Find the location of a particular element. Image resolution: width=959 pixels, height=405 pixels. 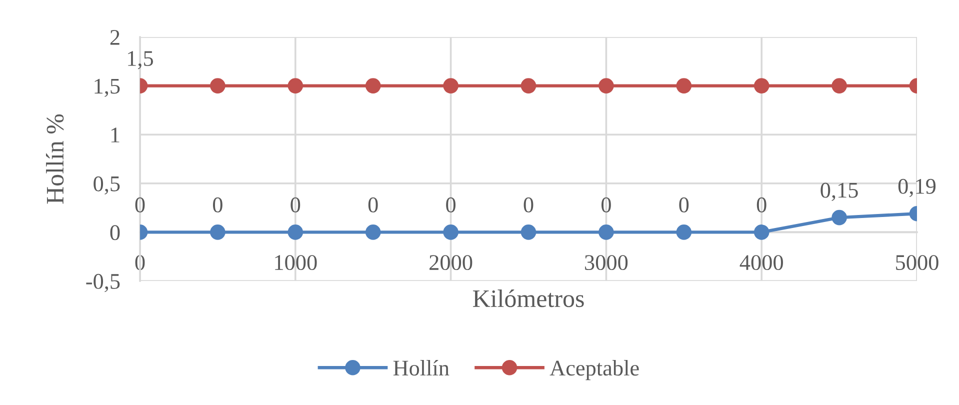

y-tick-label: 0,5 is located at coordinates (107, 185).